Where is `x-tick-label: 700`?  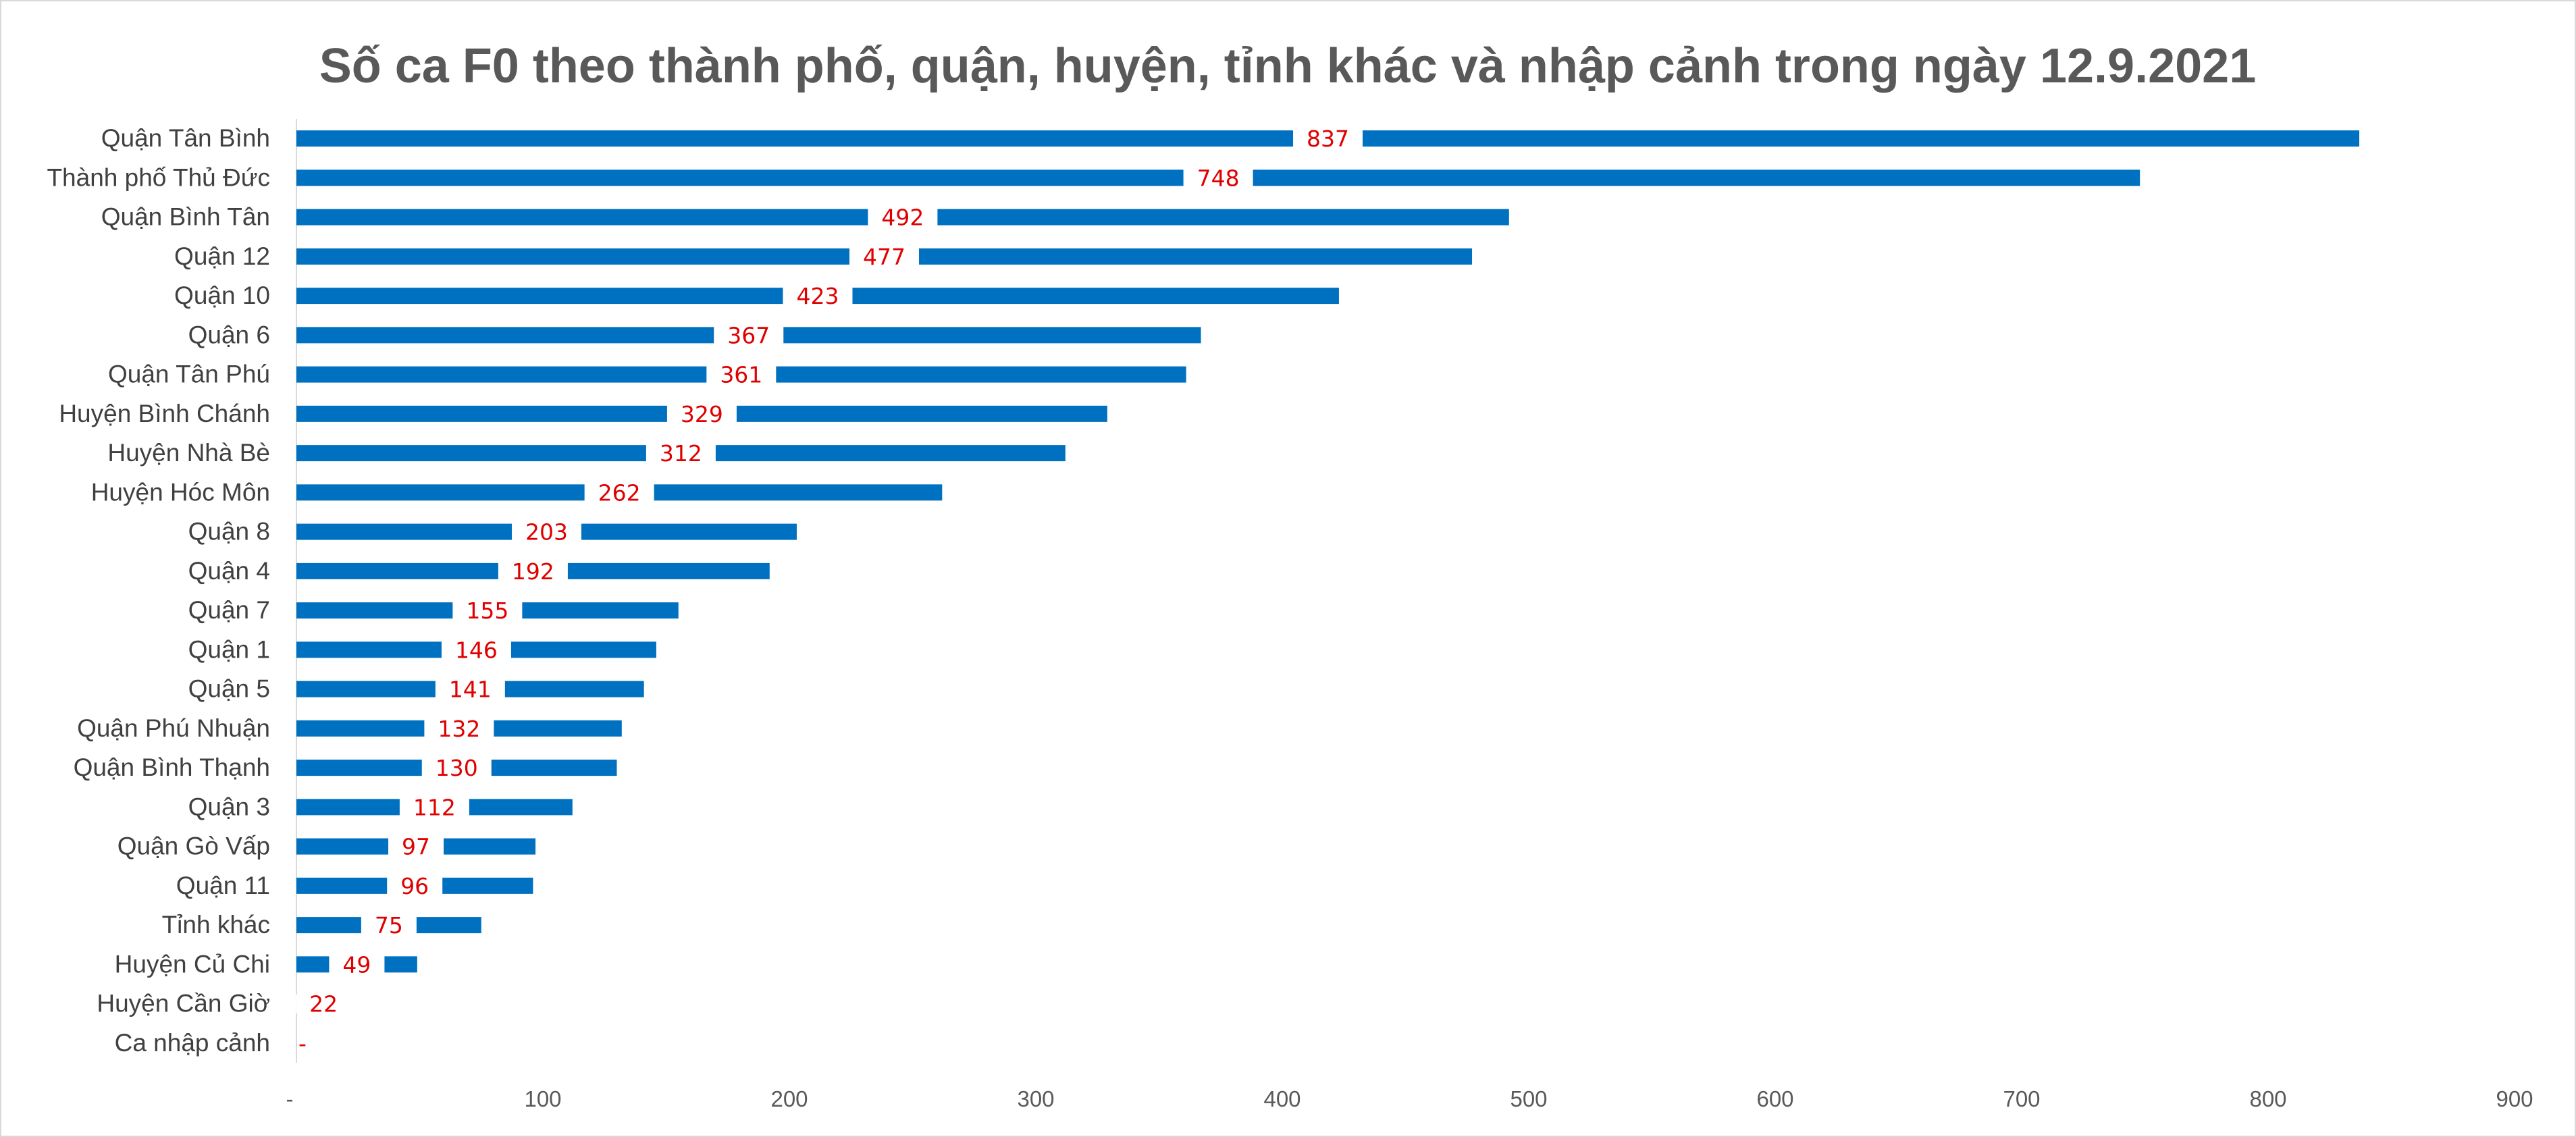
x-tick-label: 700 is located at coordinates (2021, 1098).